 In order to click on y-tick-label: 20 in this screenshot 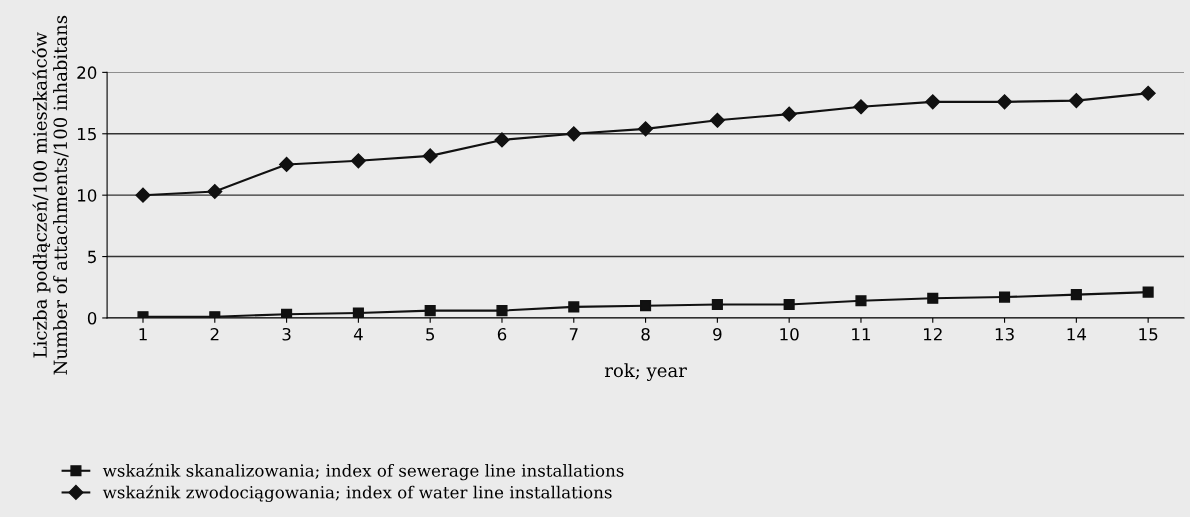, I will do `click(87, 72)`.